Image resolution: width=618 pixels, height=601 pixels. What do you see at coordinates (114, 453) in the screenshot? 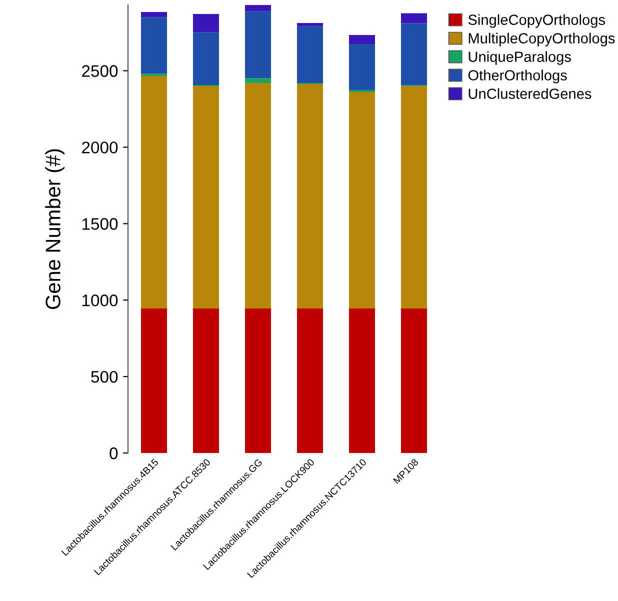
I see `y-tick-label: 0` at bounding box center [114, 453].